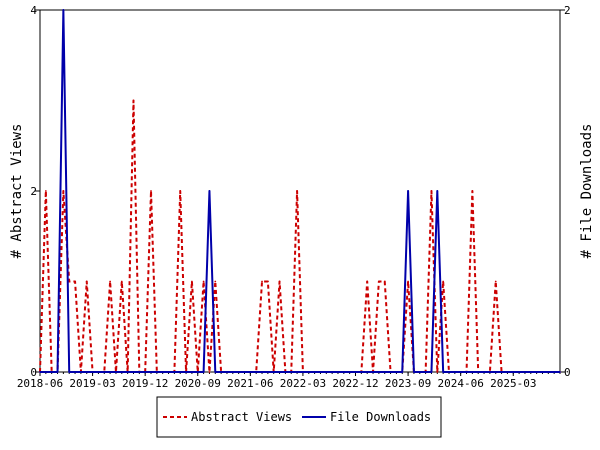 The image size is (600, 450). Describe the element at coordinates (241, 417) in the screenshot. I see `legend-label-abstract-views: Abstract Views` at that location.